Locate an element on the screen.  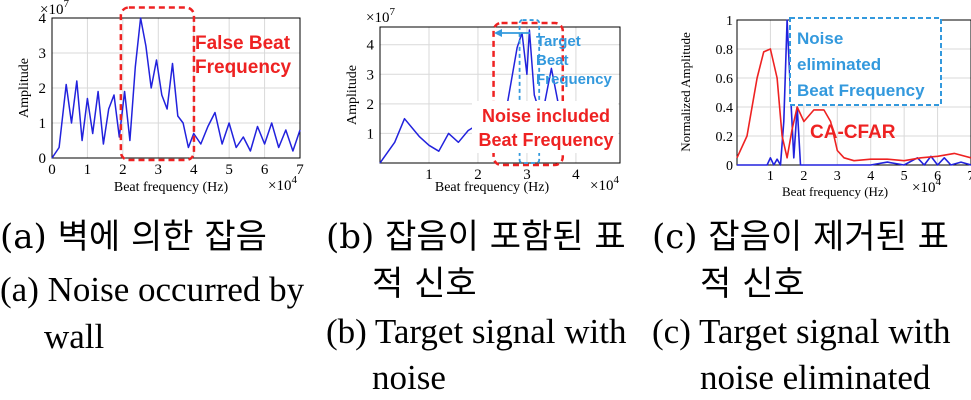
panel-b-ytick-label-1: 2 is located at coordinates (371, 105).